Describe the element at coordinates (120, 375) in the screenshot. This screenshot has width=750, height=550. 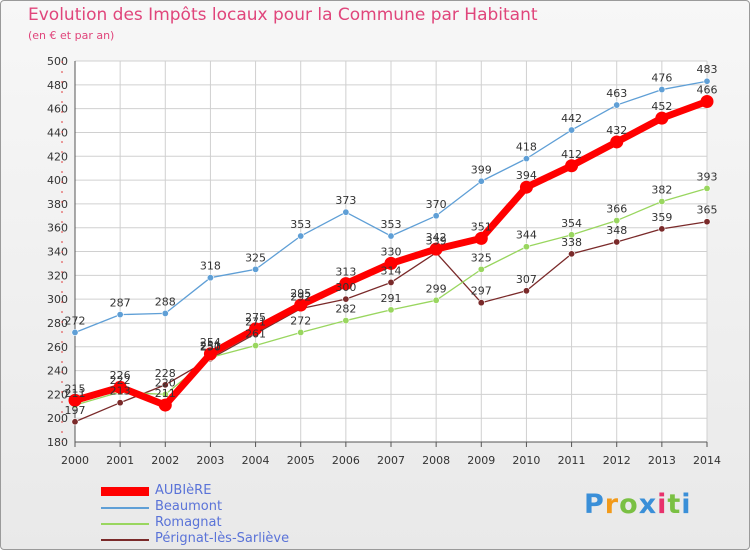
I see `data-label: 226` at that location.